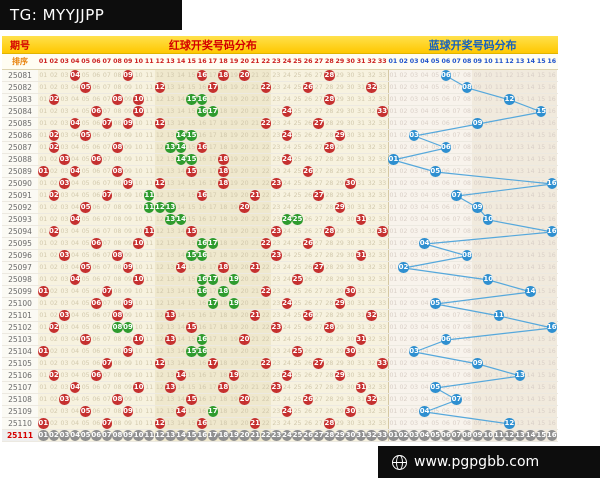  I want to click on blue-column-header: 14, so click(530, 61).